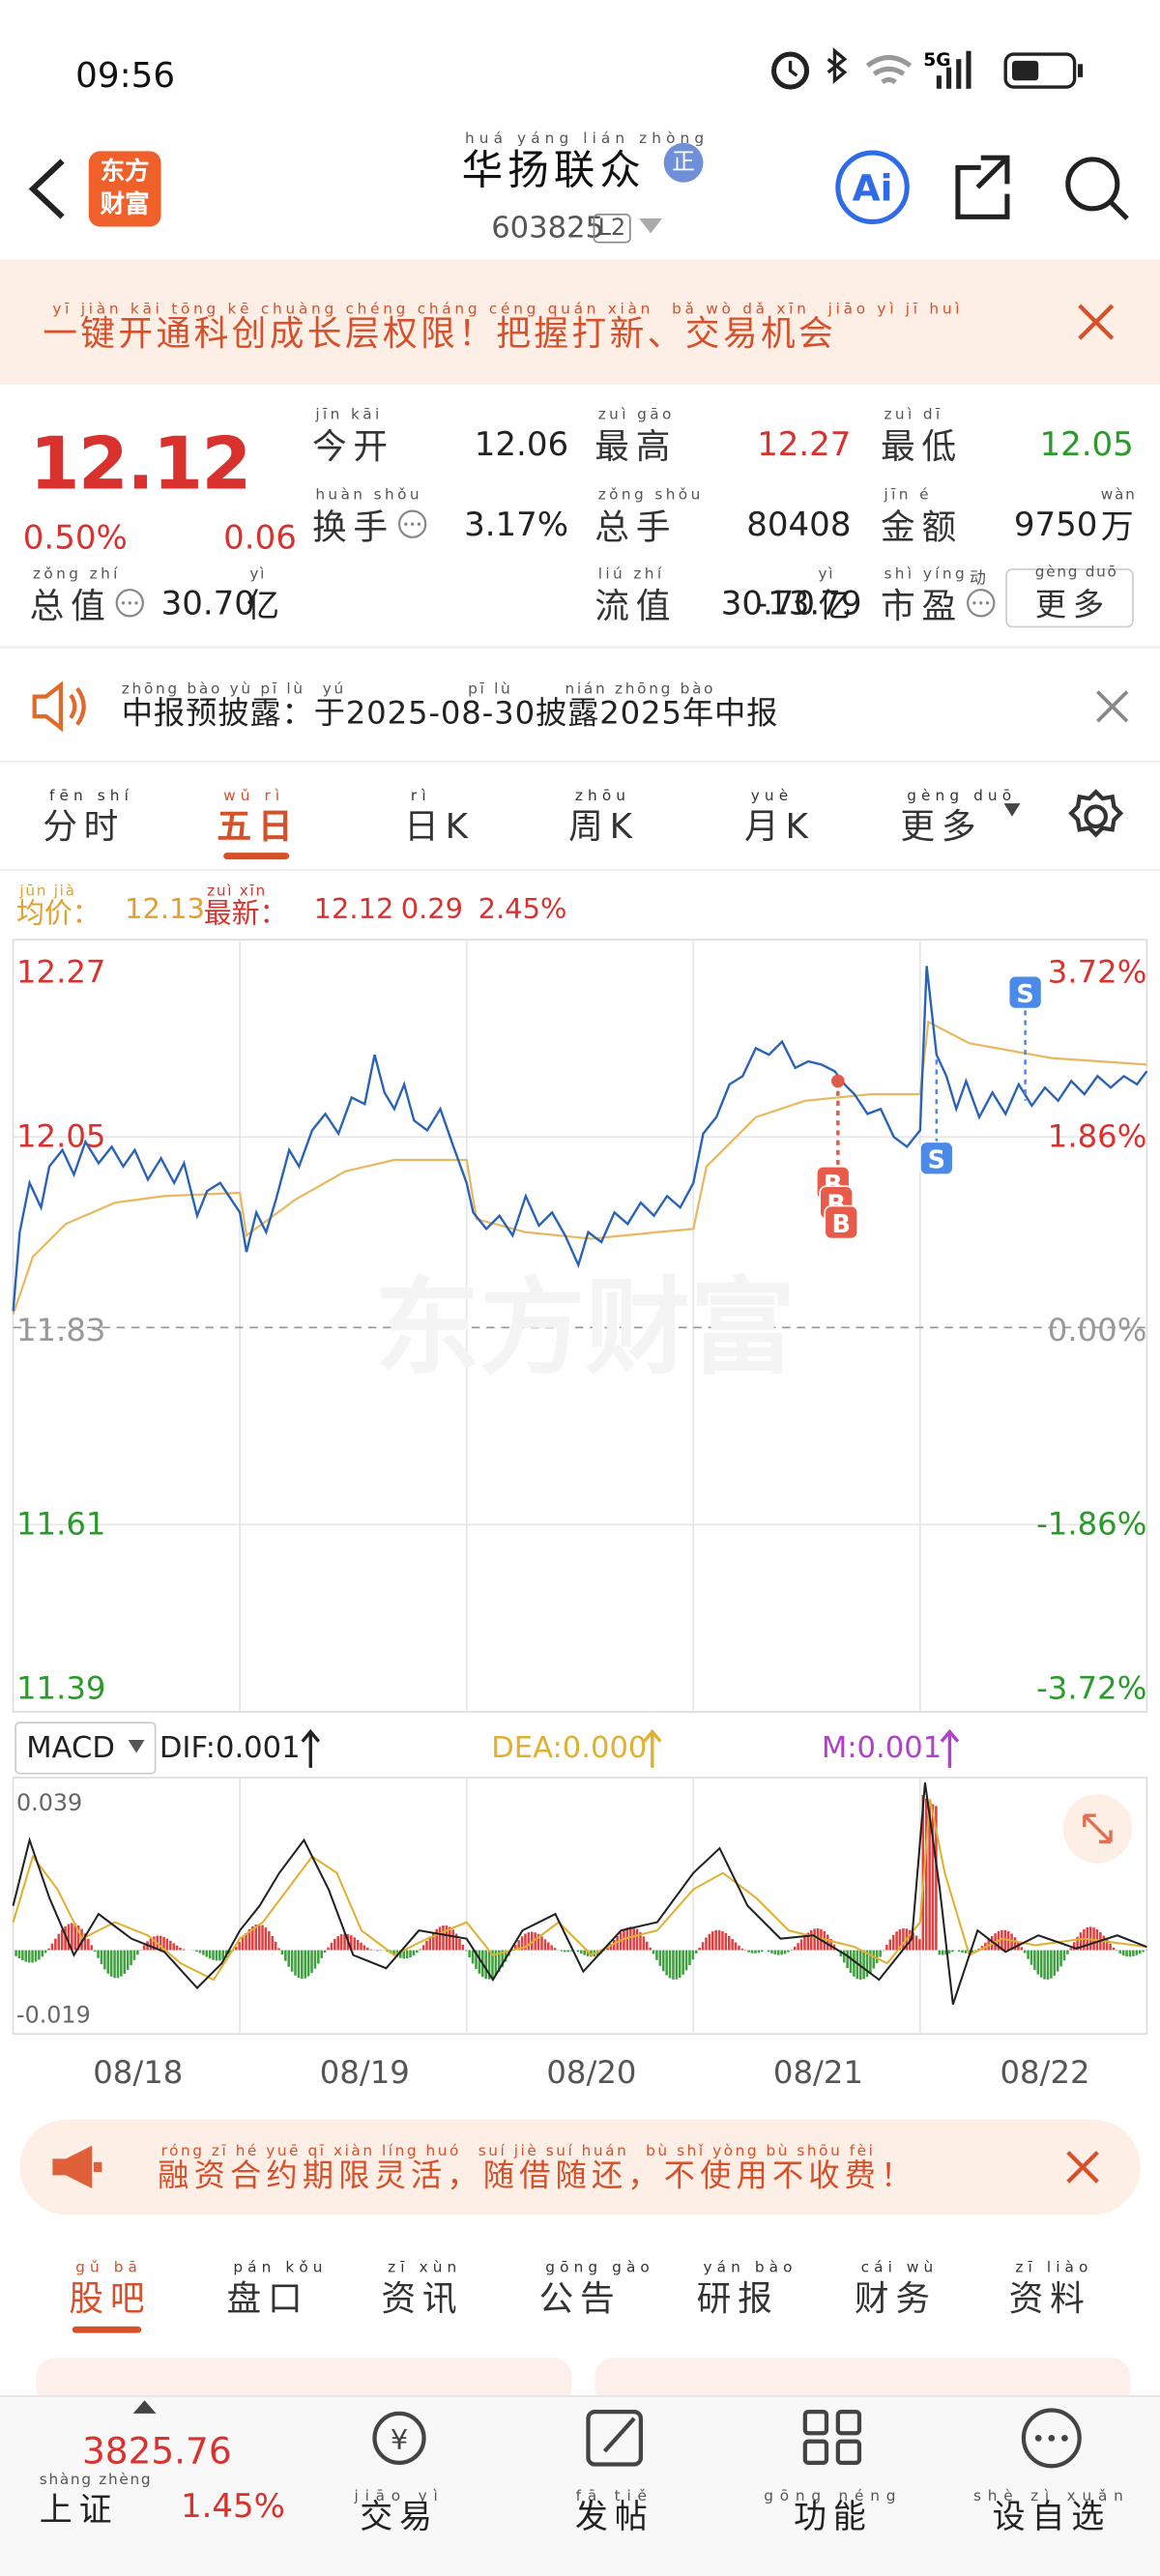 The width and height of the screenshot is (1160, 2576). Describe the element at coordinates (256, 856) in the screenshot. I see `tab-underline` at that location.